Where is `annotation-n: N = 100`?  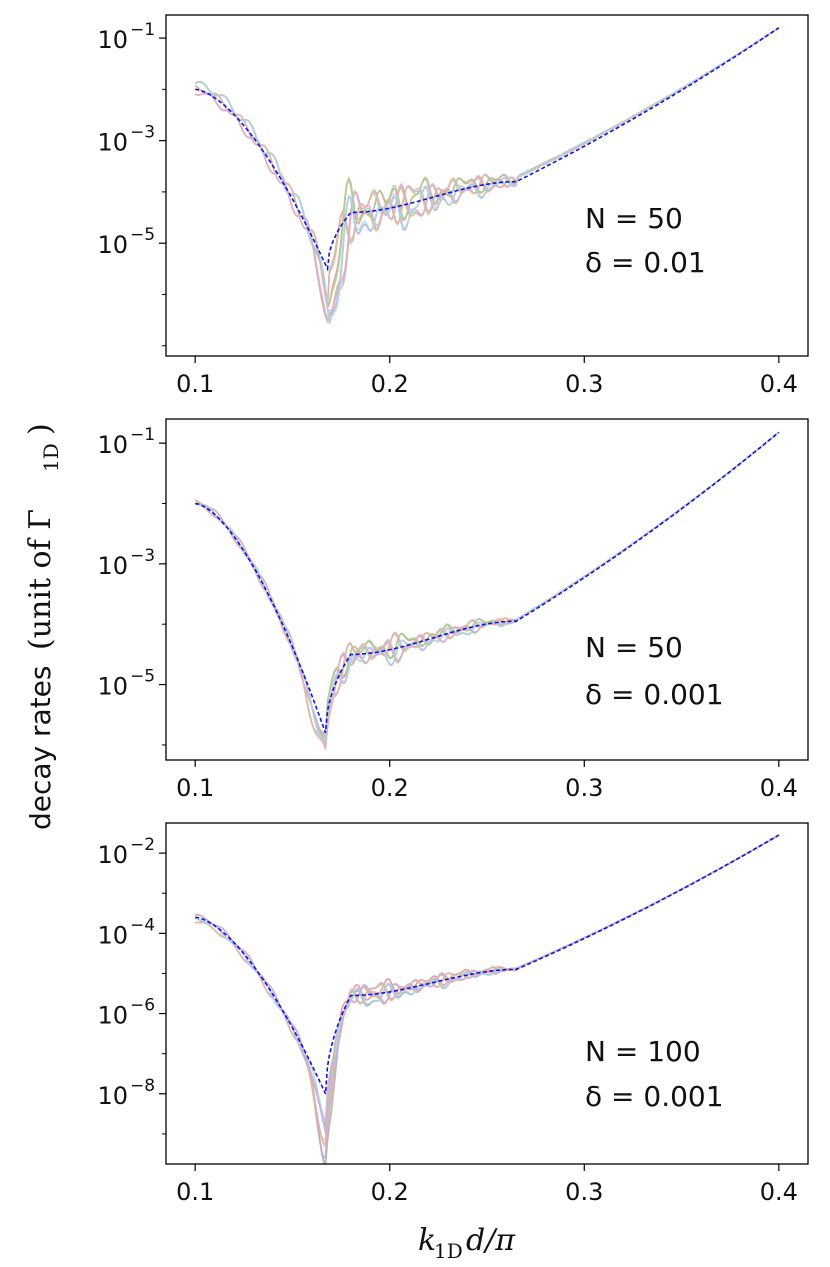 annotation-n: N = 100 is located at coordinates (643, 1051).